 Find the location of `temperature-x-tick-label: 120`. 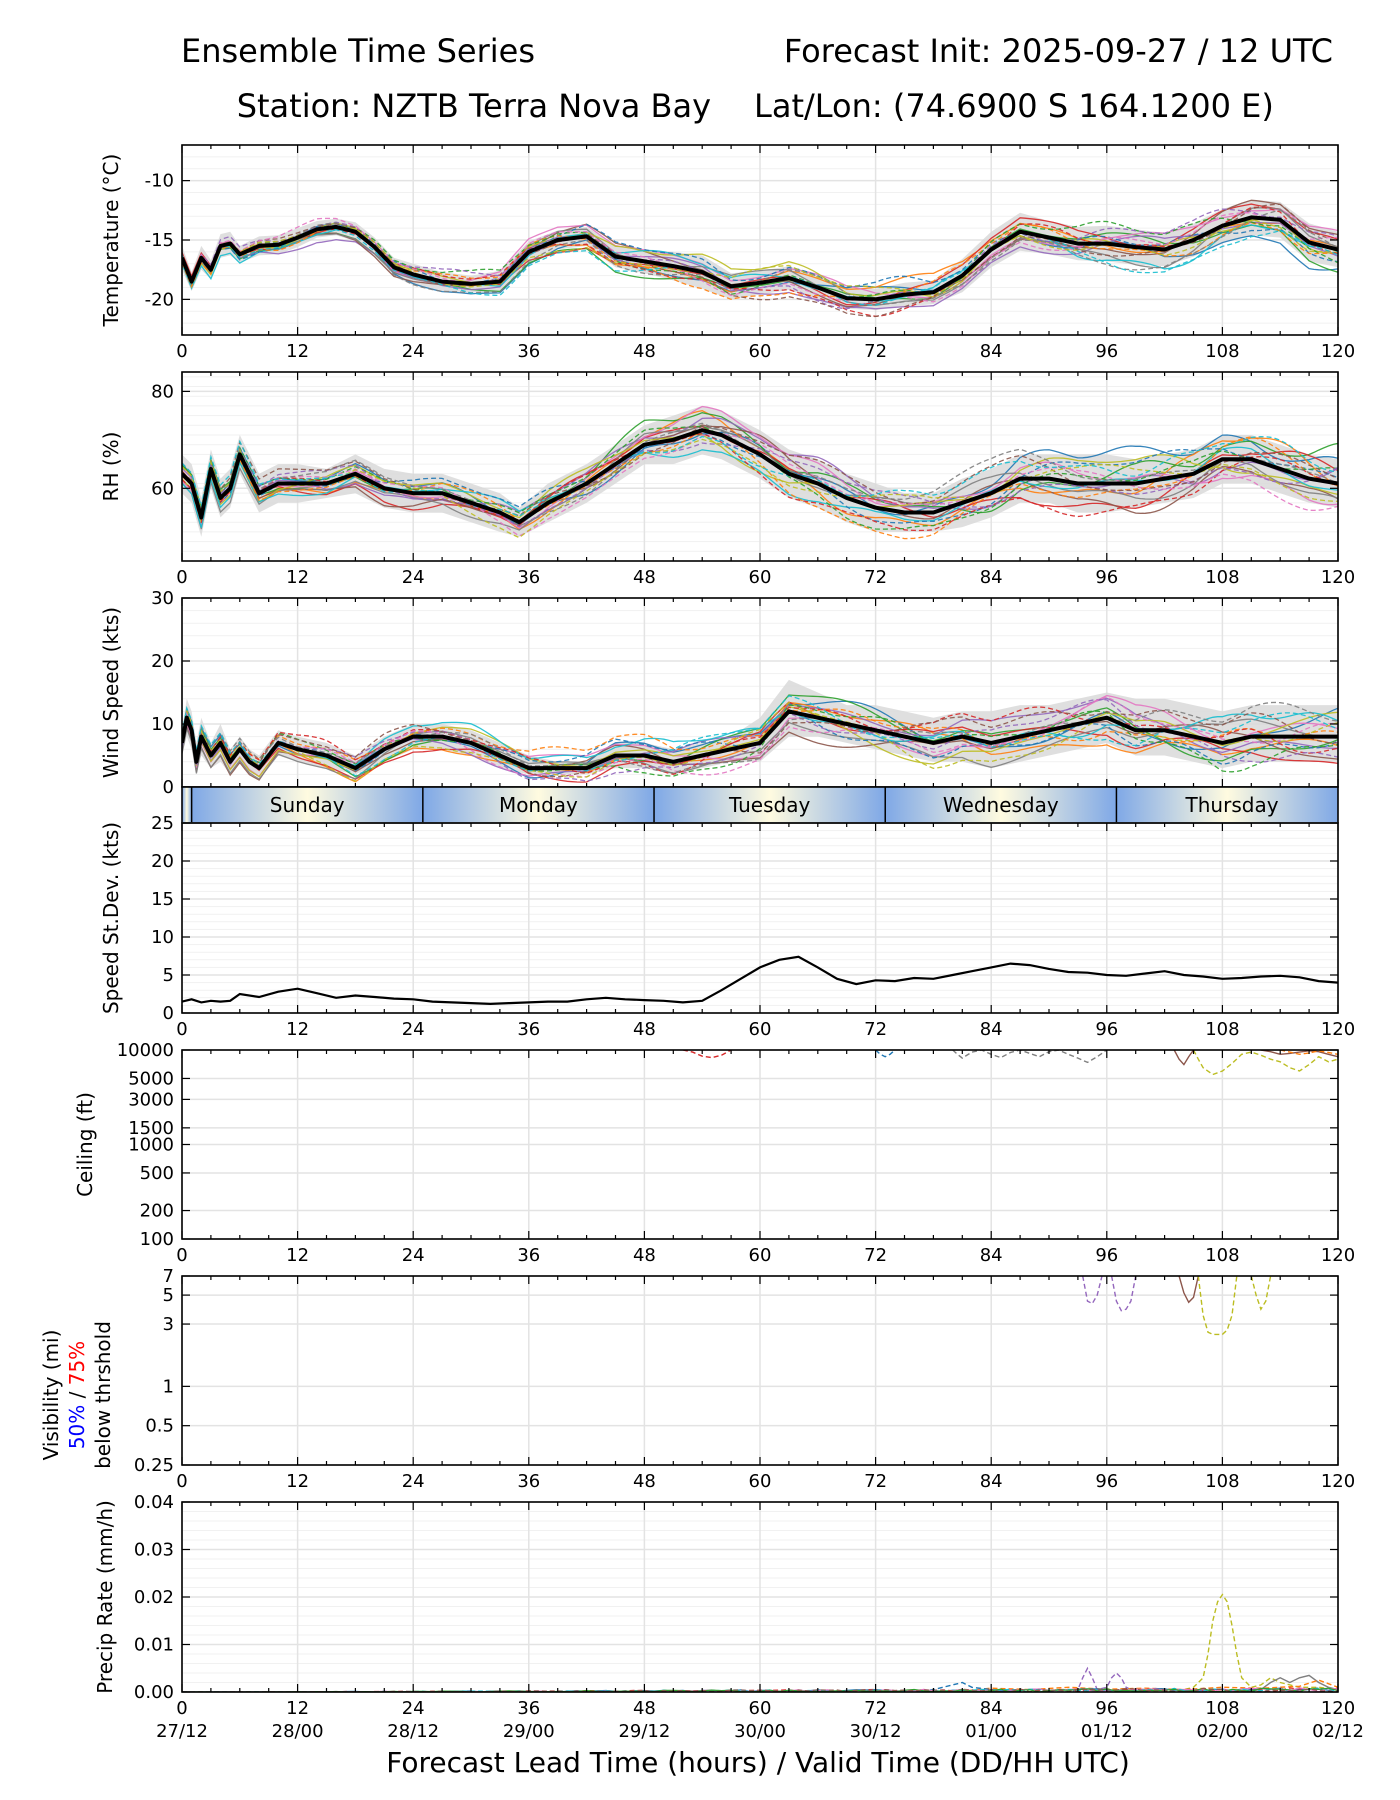

temperature-x-tick-label: 120 is located at coordinates (1338, 351).